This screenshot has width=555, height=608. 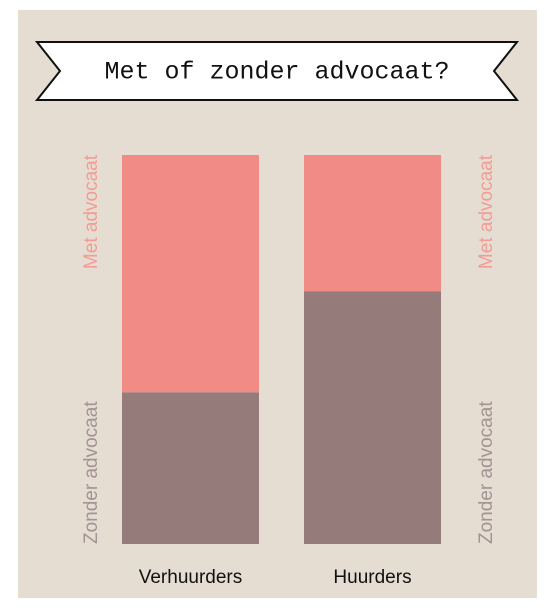 I want to click on x-tick-label: Verhuurders, so click(x=191, y=577).